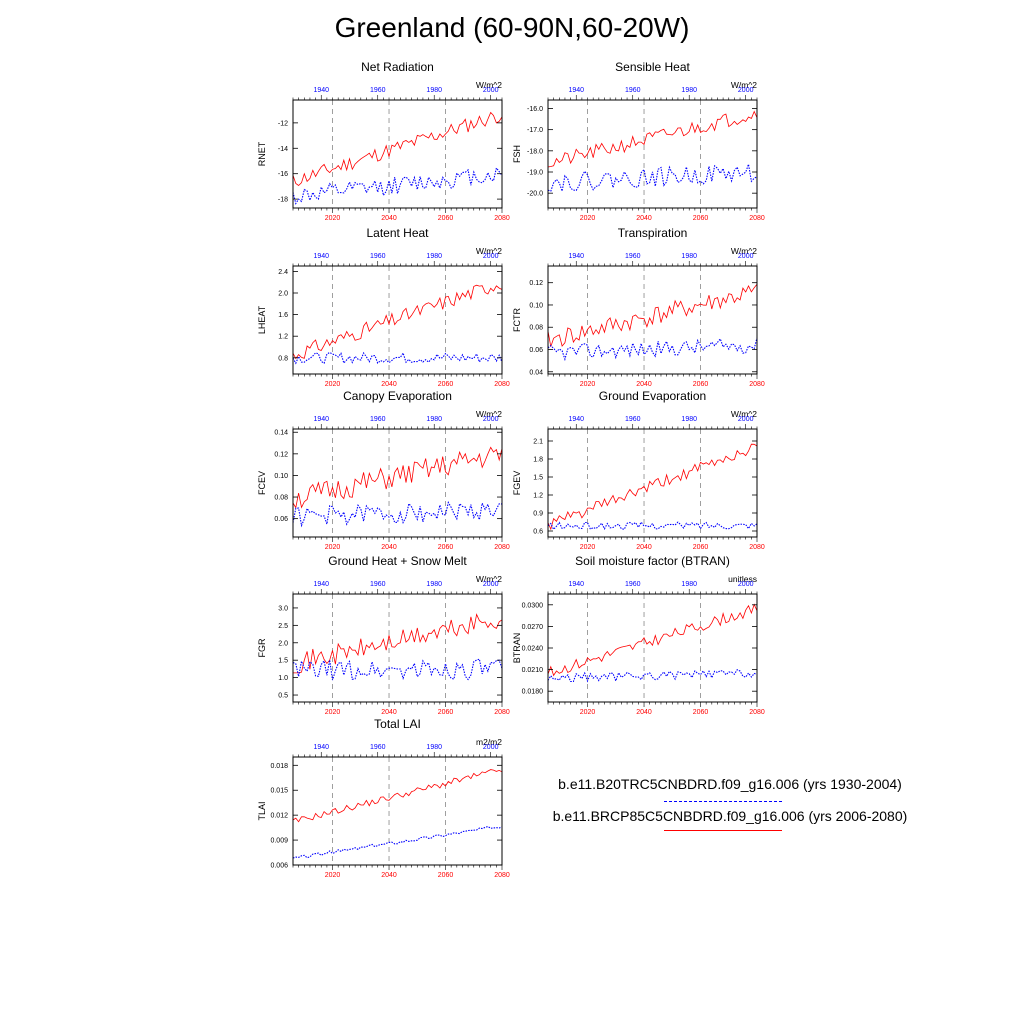 This screenshot has width=1024, height=1024. I want to click on y-axis-label: FGEV, so click(517, 483).